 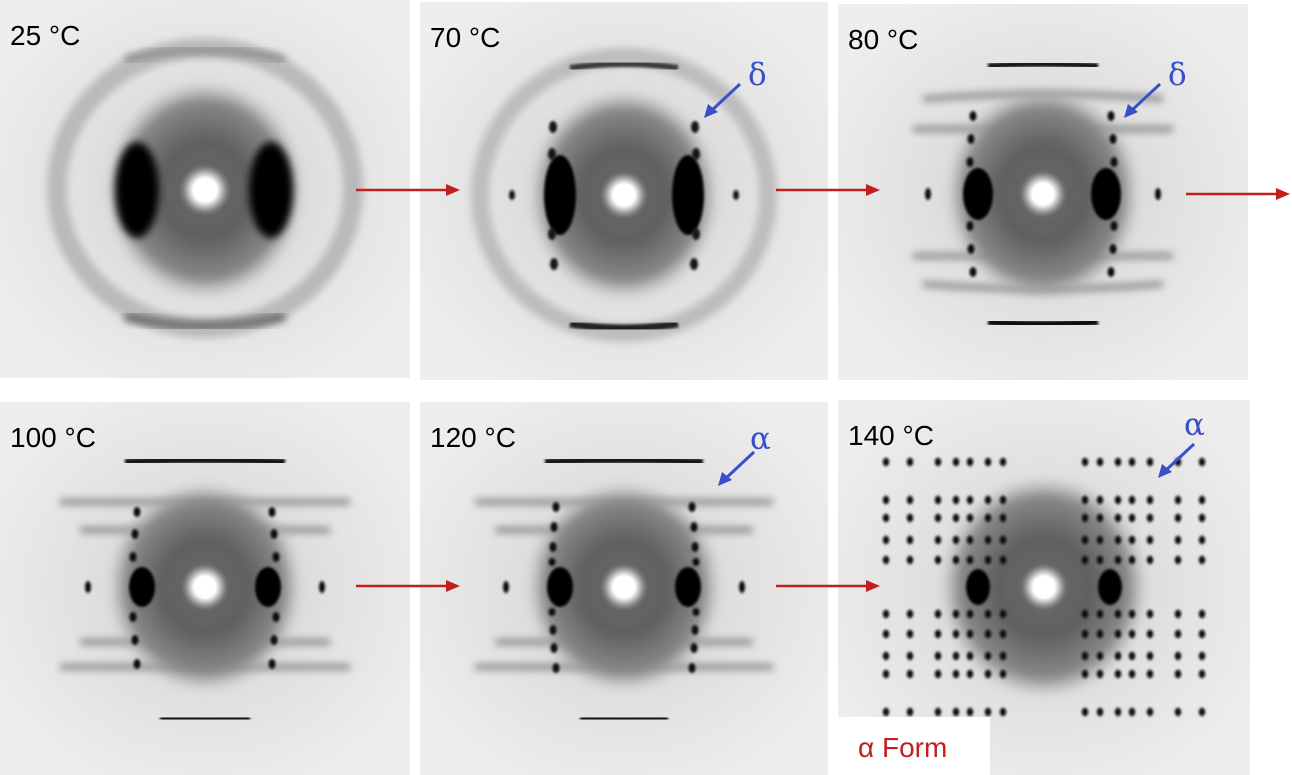 What do you see at coordinates (45, 35) in the screenshot?
I see `temperature-label: 25 °C` at bounding box center [45, 35].